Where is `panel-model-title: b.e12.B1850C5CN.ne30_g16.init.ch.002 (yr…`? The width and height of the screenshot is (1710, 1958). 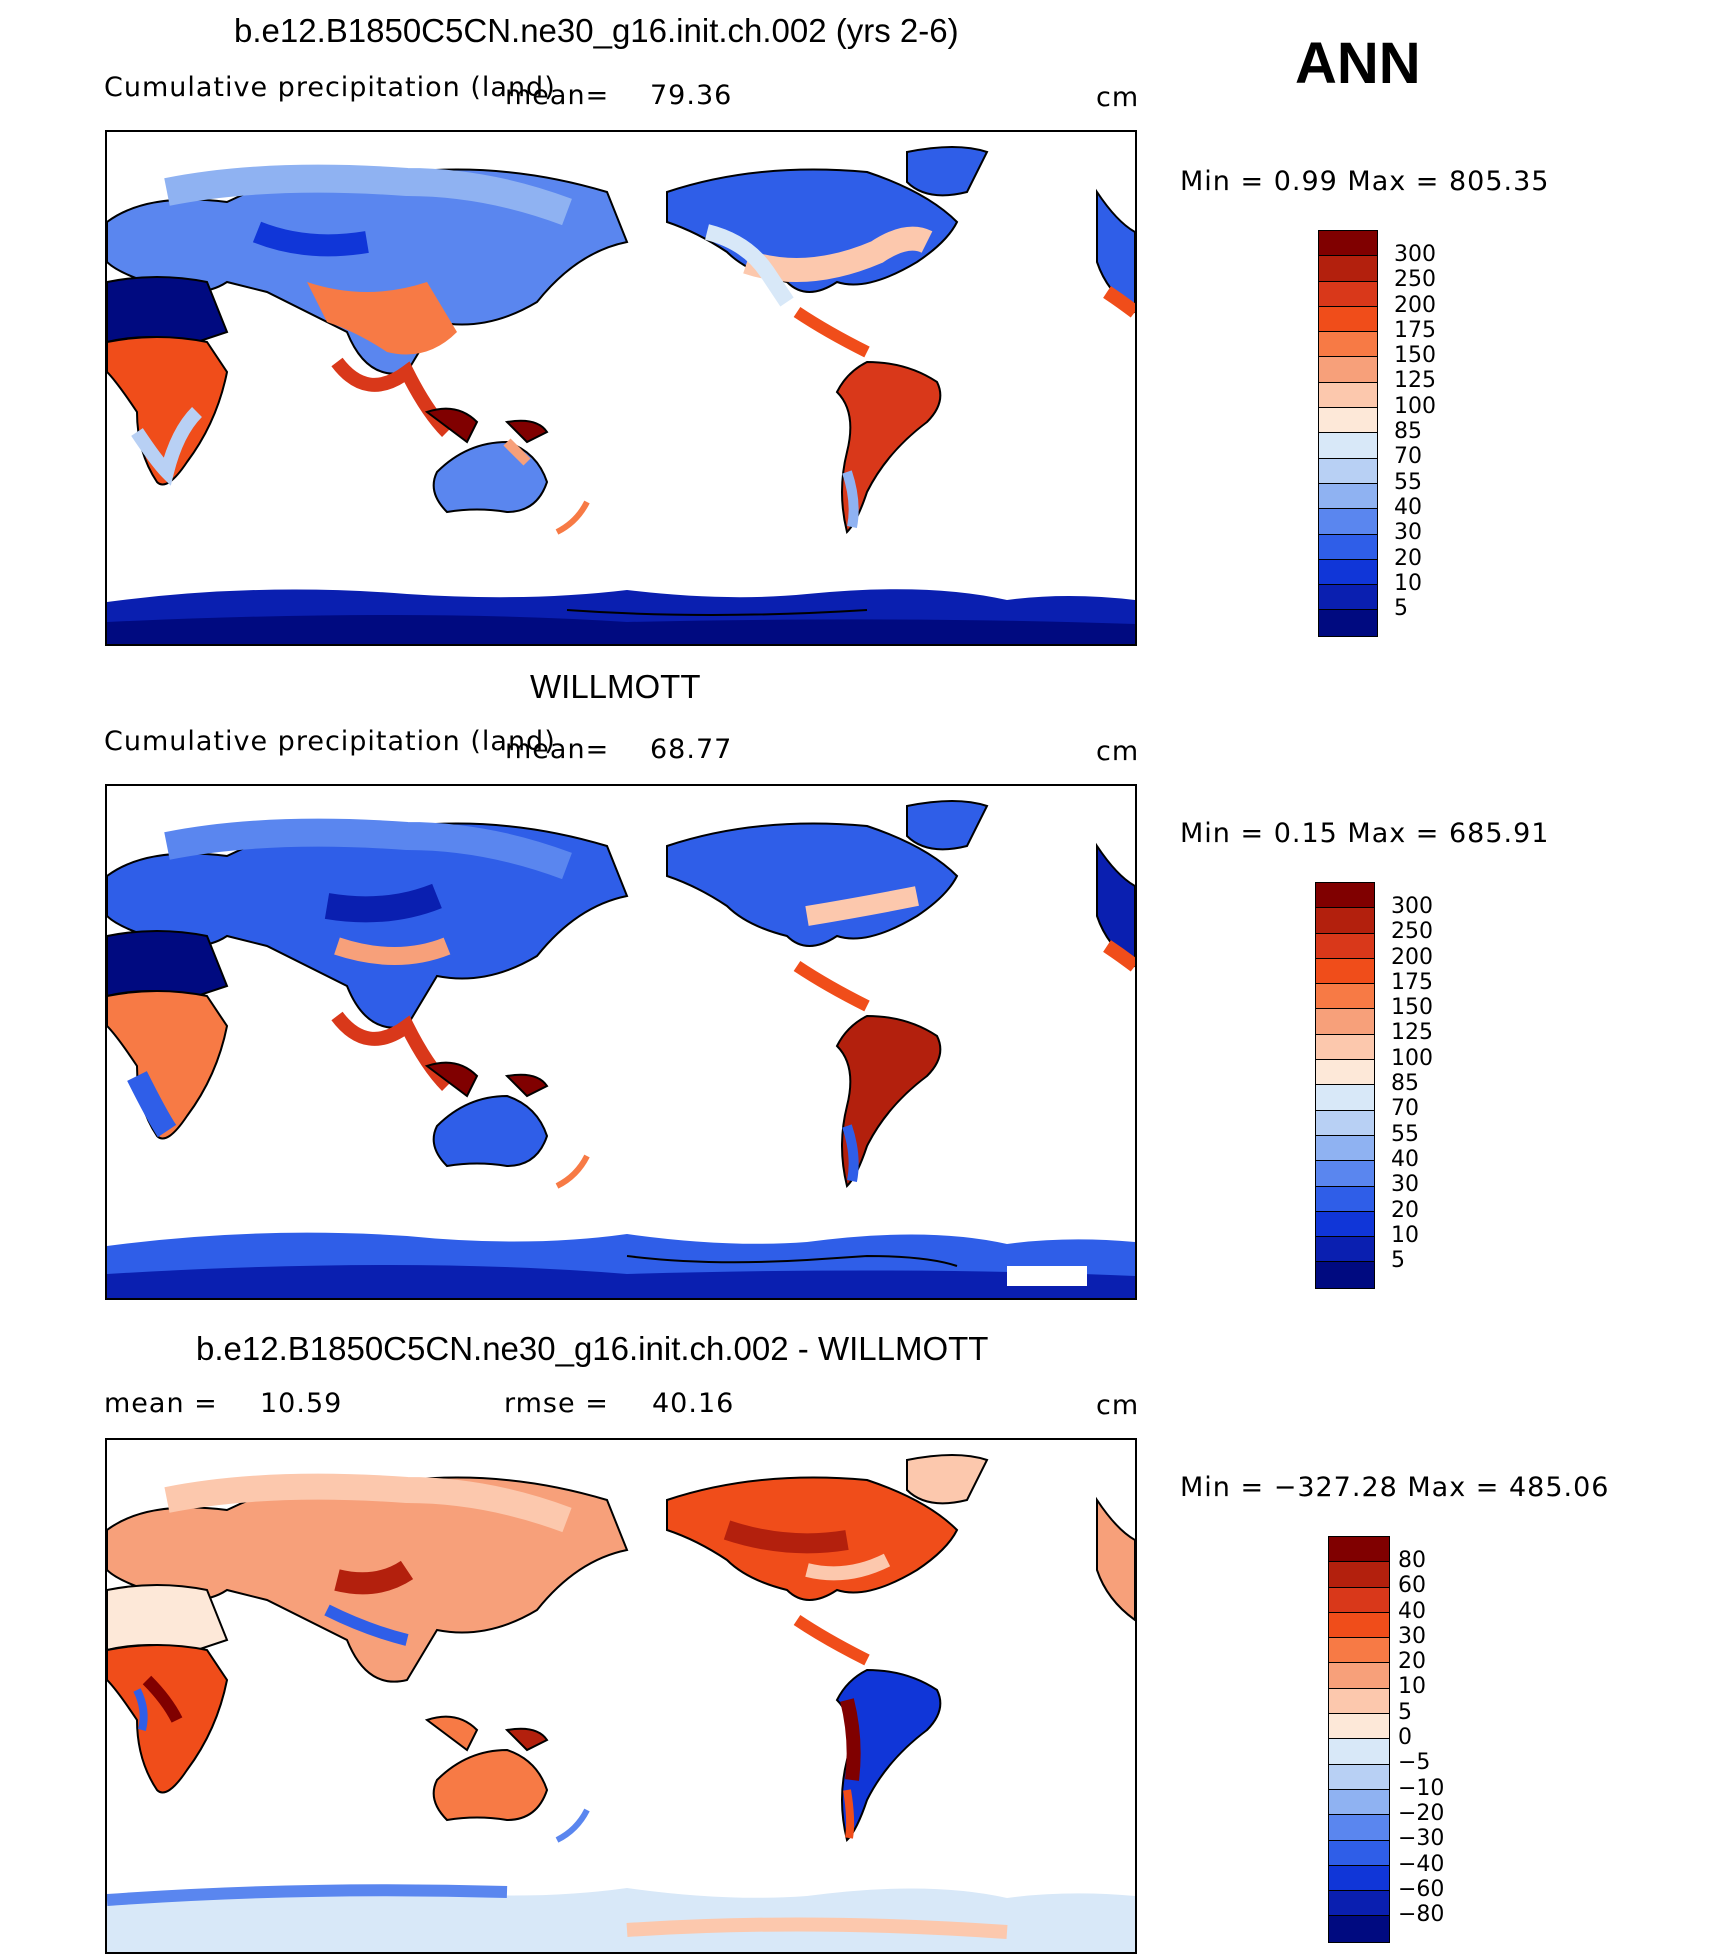 panel-model-title: b.e12.B1850C5CN.ne30_g16.init.ch.002 (yr… is located at coordinates (596, 30).